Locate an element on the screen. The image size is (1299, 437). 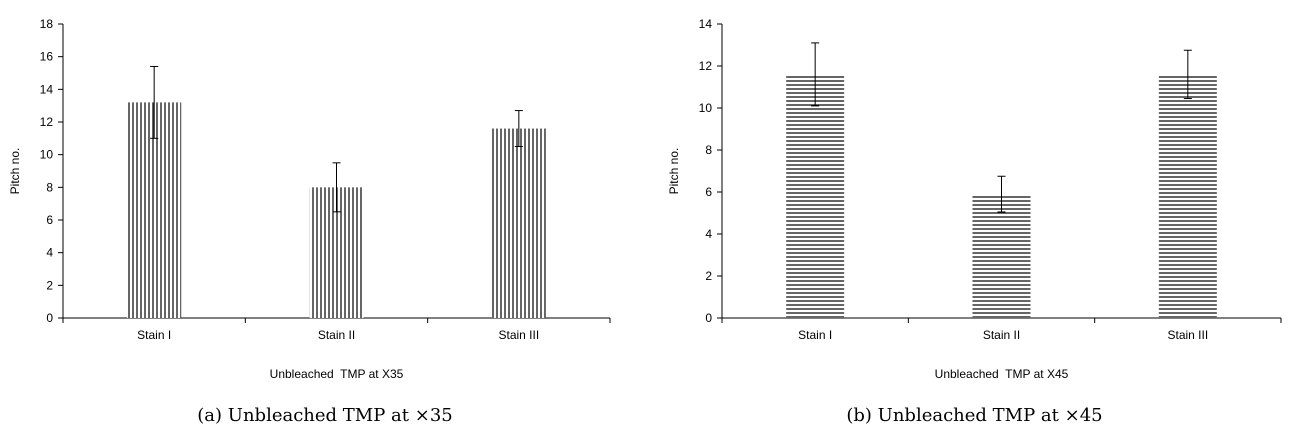
y-tick-label: 16 is located at coordinates (47, 57).